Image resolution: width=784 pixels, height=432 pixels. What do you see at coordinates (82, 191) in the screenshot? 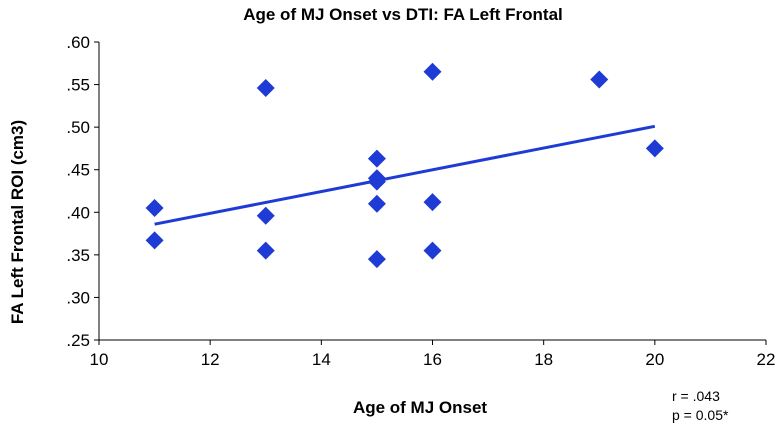
I see `y-axis: .60 .55 .50 .45 .40 .35 .30 .25` at bounding box center [82, 191].